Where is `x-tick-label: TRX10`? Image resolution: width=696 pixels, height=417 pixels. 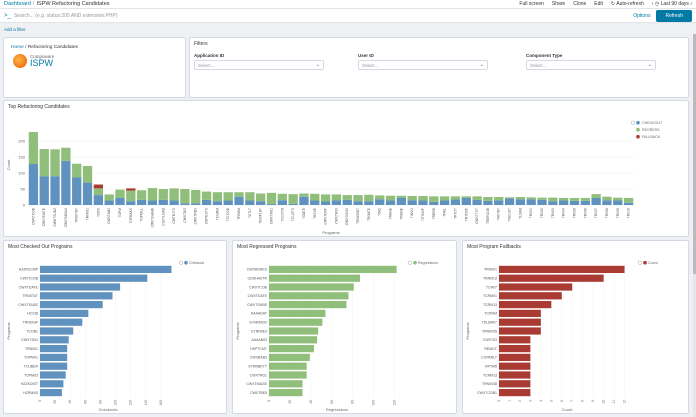 x-tick-label: TRX10 is located at coordinates (629, 213).